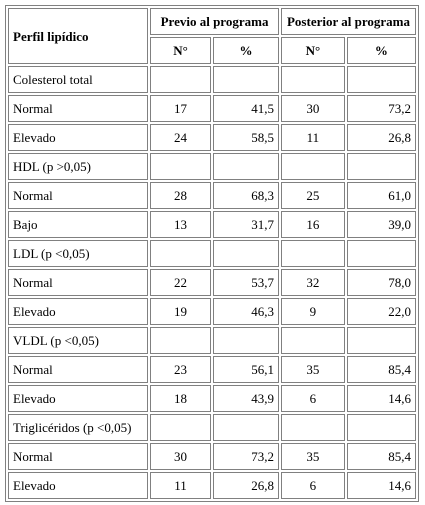 The width and height of the screenshot is (425, 505). Describe the element at coordinates (180, 398) in the screenshot. I see `pre-n-cell: 18` at that location.